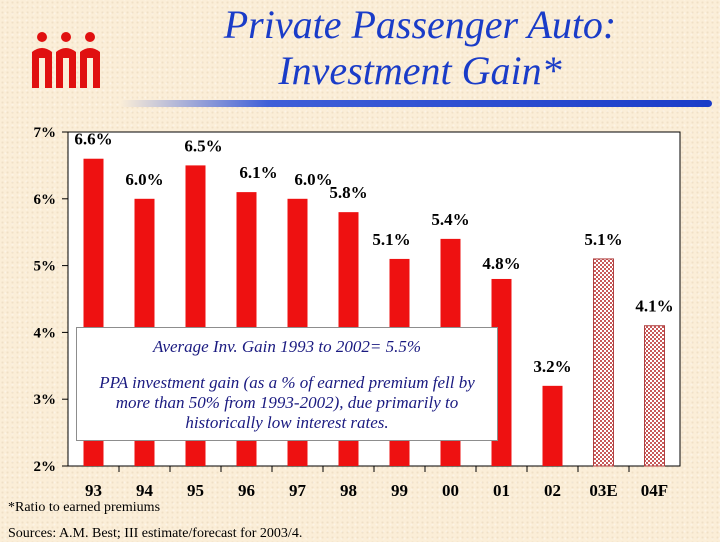  I want to click on data-label-94: 6.0%, so click(144, 179).